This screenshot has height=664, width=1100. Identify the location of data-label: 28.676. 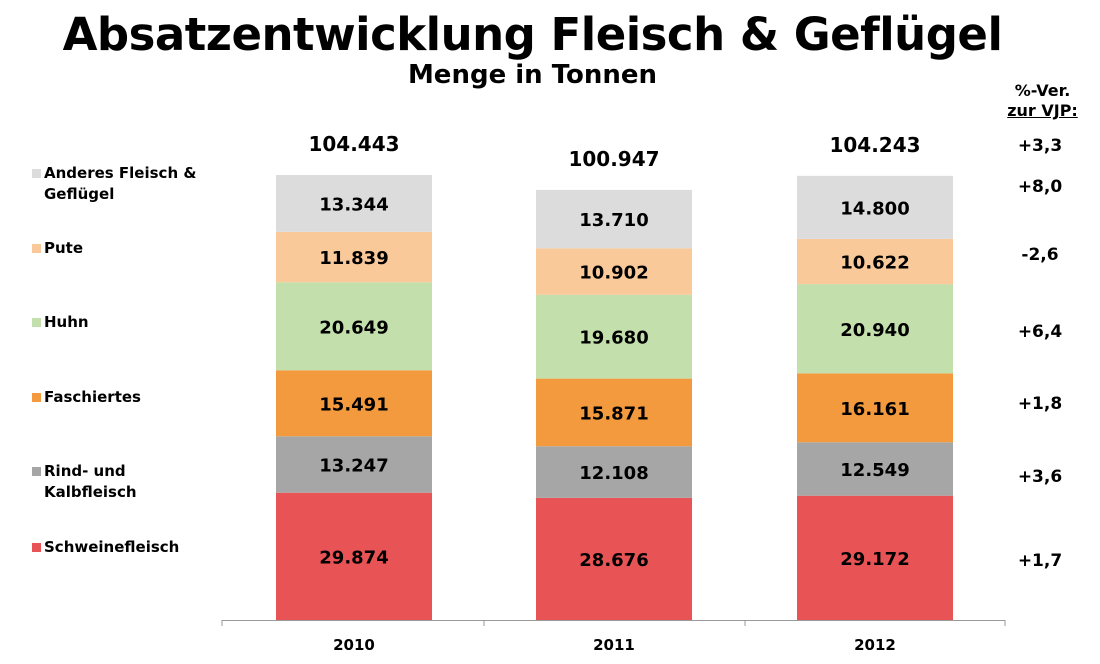
(613, 560).